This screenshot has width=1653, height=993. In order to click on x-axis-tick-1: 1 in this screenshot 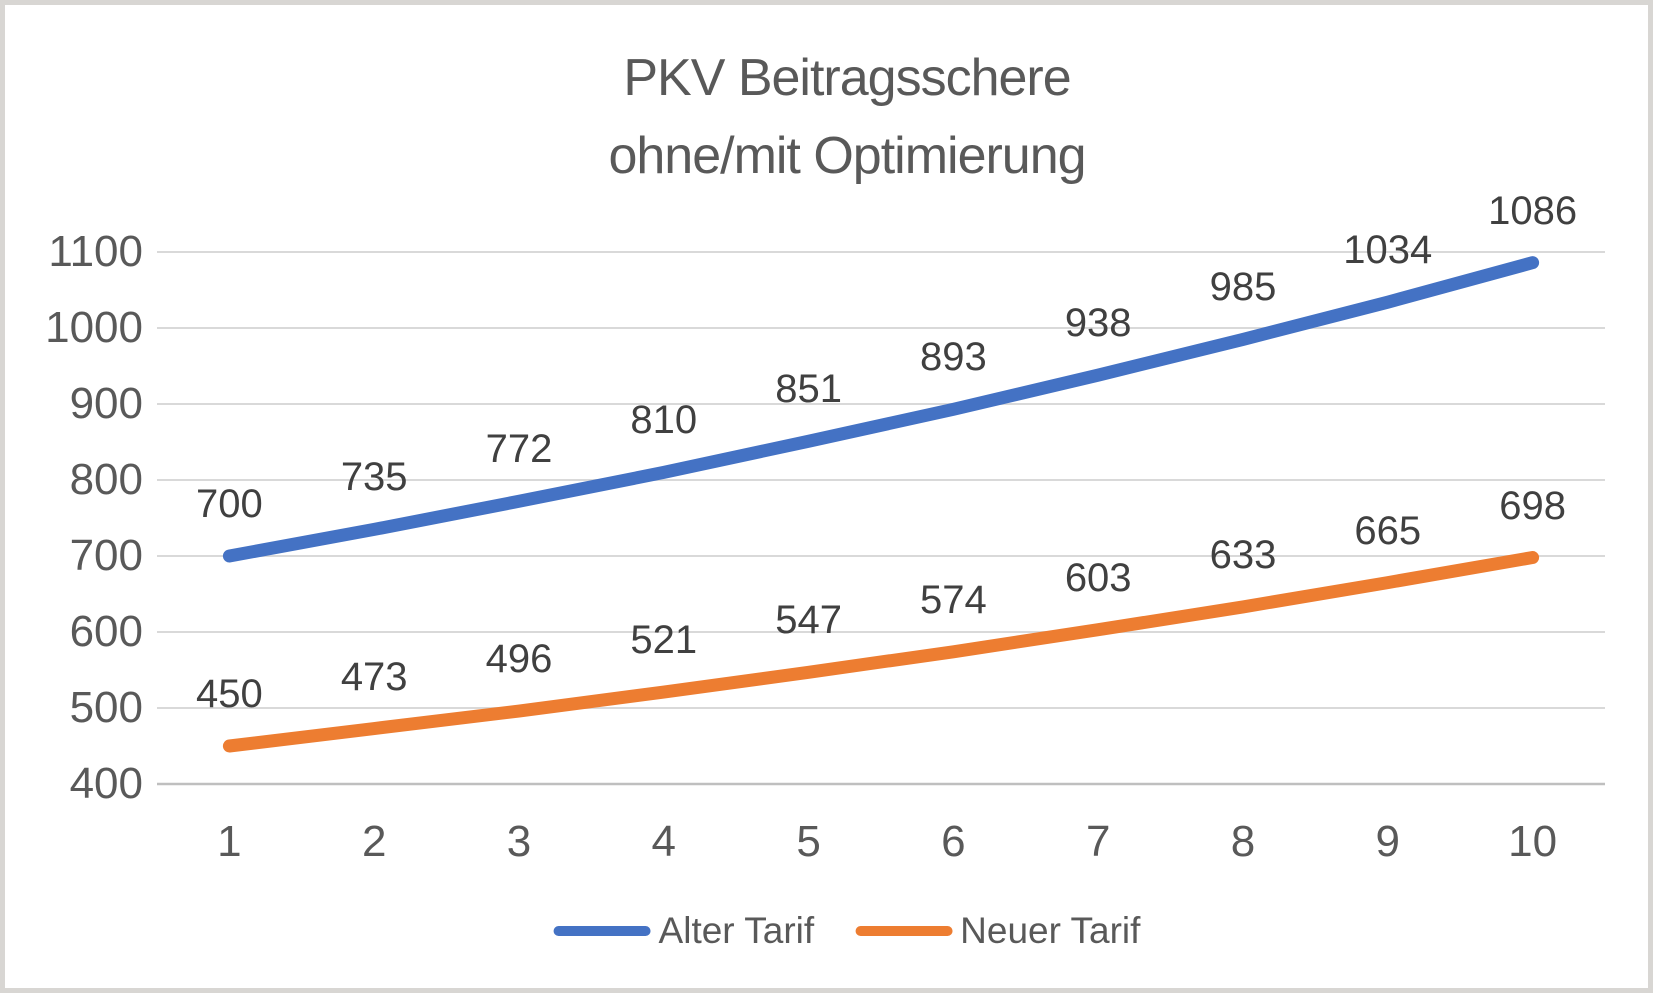, I will do `click(229, 841)`.